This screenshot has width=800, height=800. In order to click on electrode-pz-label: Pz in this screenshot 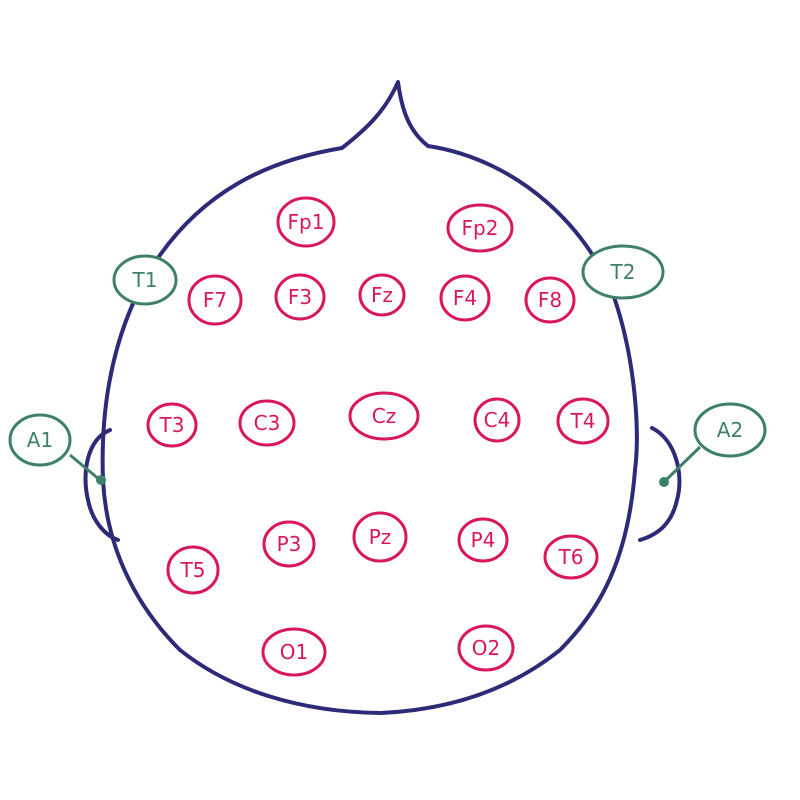, I will do `click(380, 537)`.